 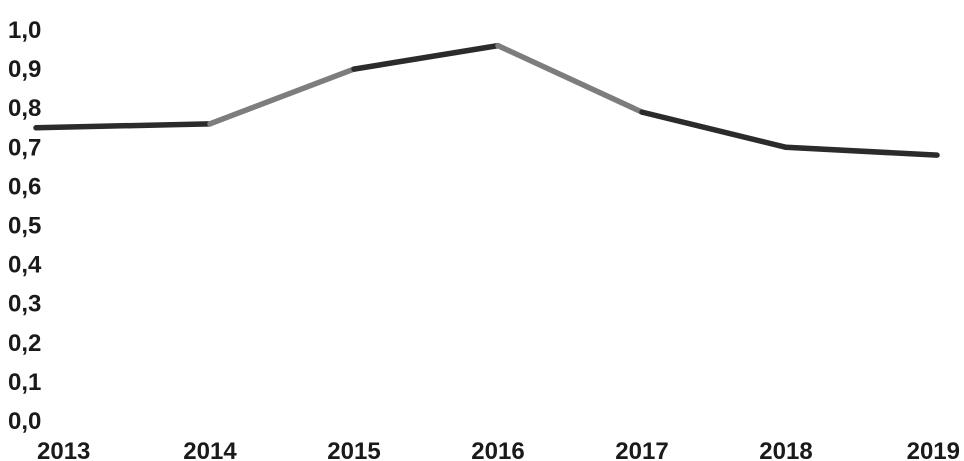 What do you see at coordinates (210, 449) in the screenshot?
I see `x-tick-label: 2014` at bounding box center [210, 449].